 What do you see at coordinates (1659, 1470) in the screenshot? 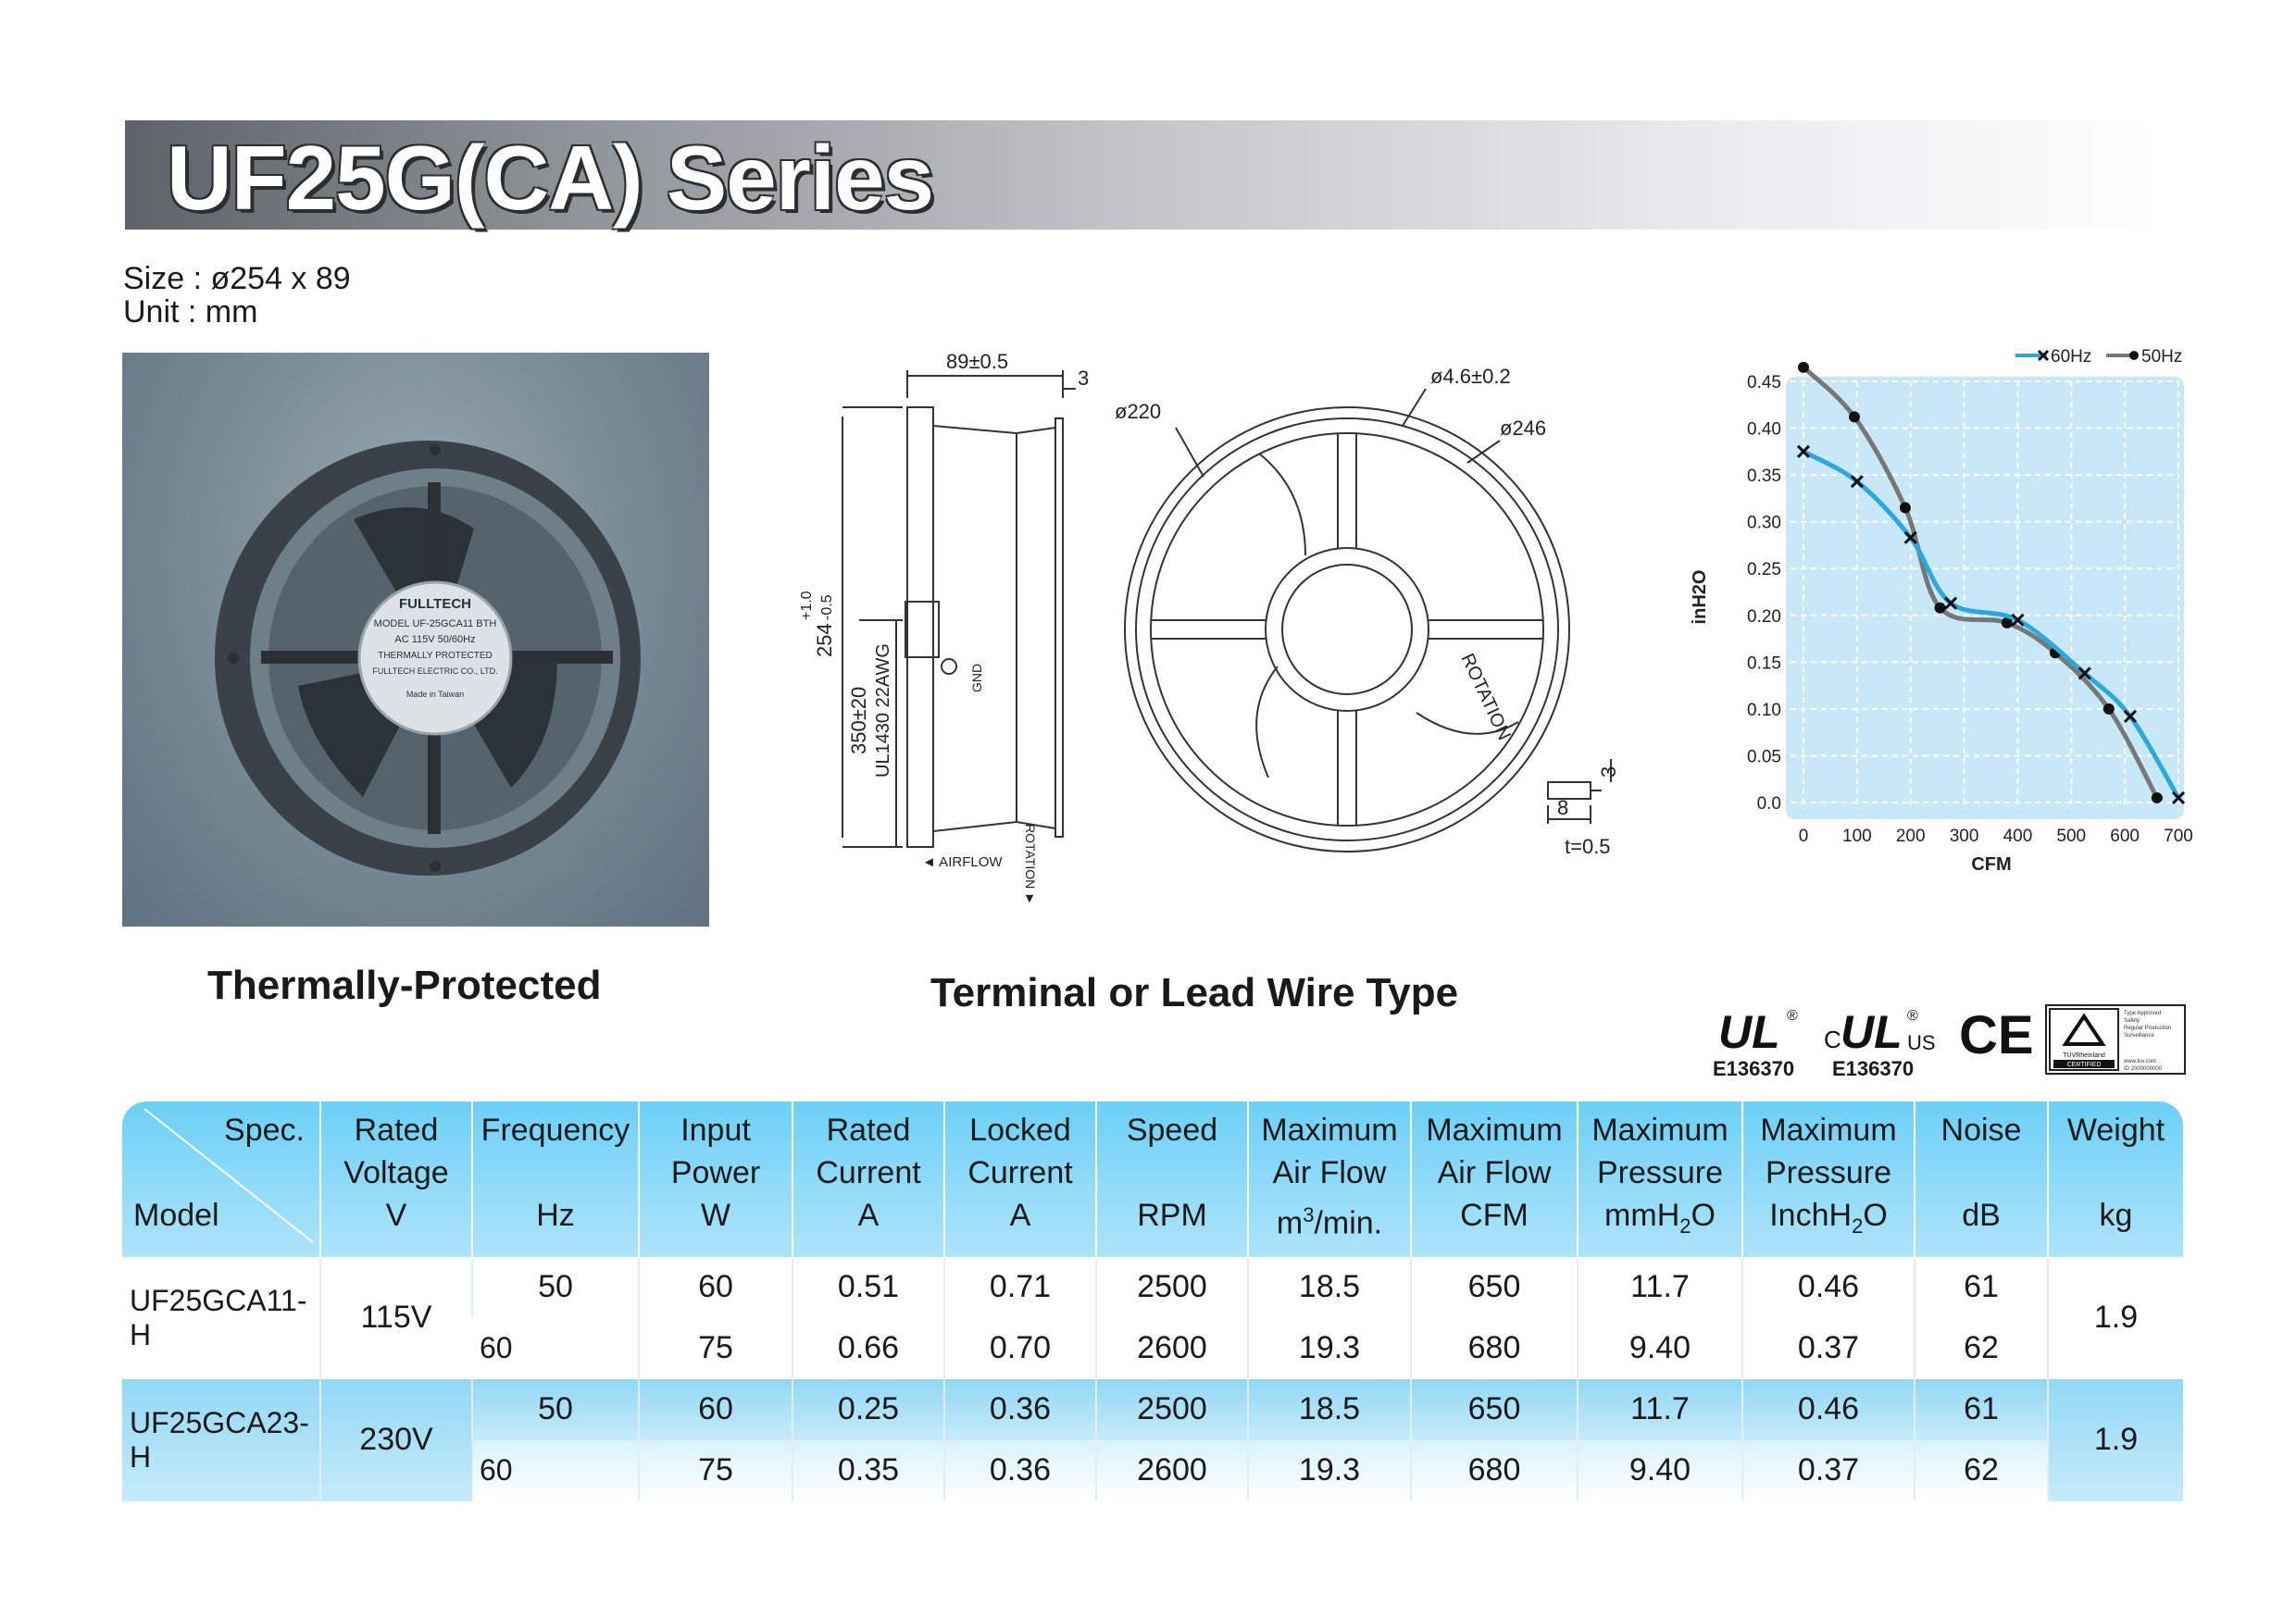
I see `mmh2o-cell: 9.40` at bounding box center [1659, 1470].